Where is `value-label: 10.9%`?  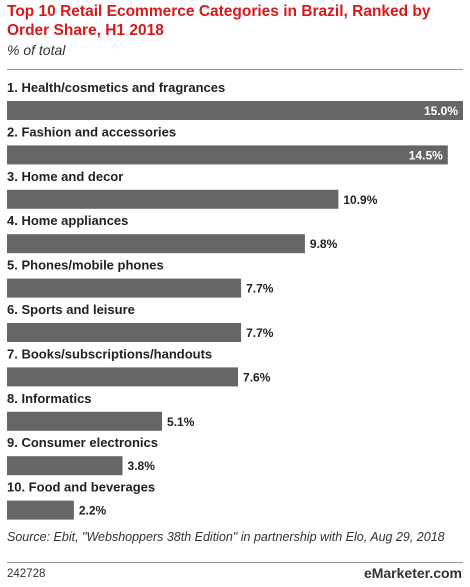
value-label: 10.9% is located at coordinates (360, 200).